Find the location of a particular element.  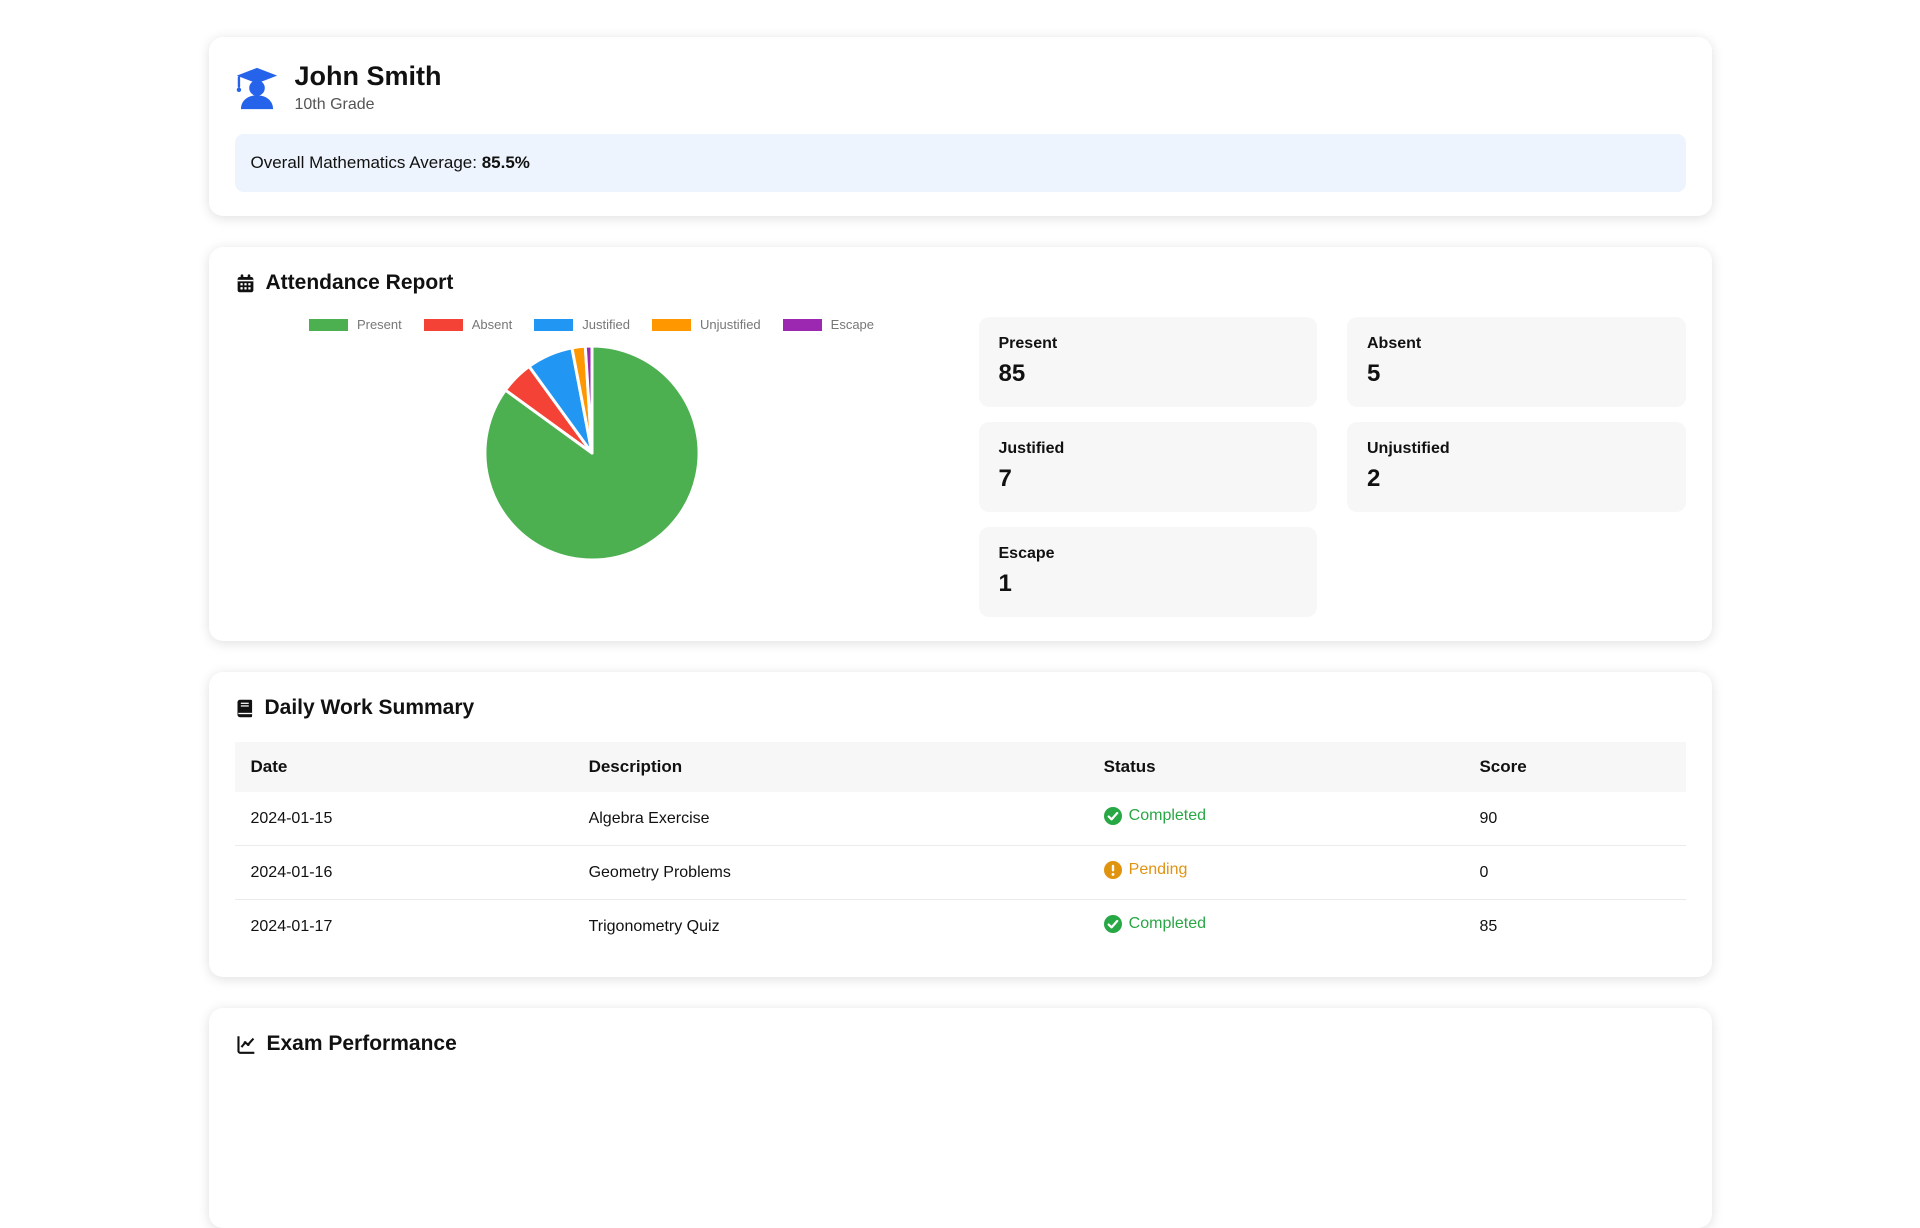

chart-line-icon is located at coordinates (246, 1044).